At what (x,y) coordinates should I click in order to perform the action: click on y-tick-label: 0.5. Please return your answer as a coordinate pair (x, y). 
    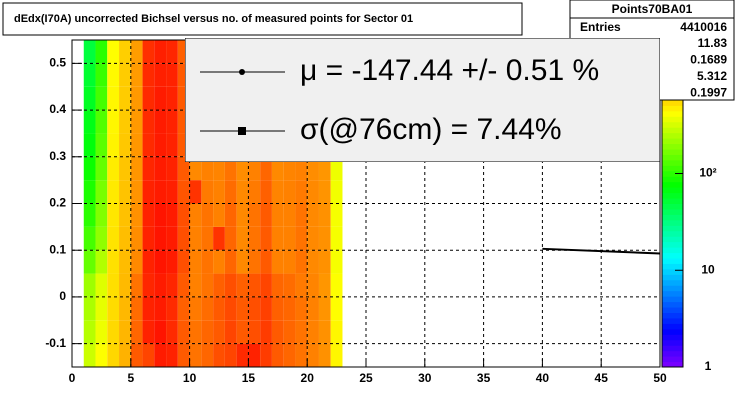
    Looking at the image, I should click on (57, 63).